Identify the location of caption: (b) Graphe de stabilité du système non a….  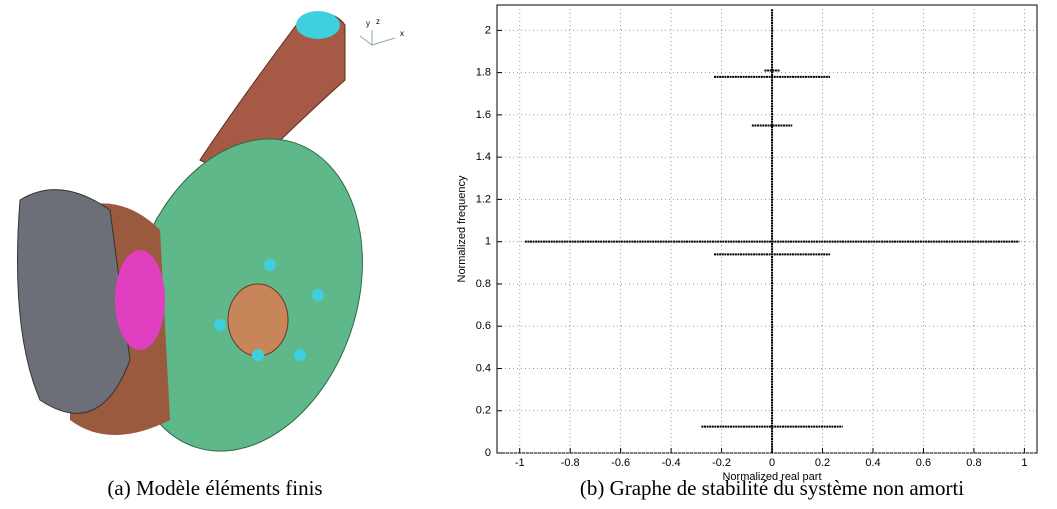
(772, 488).